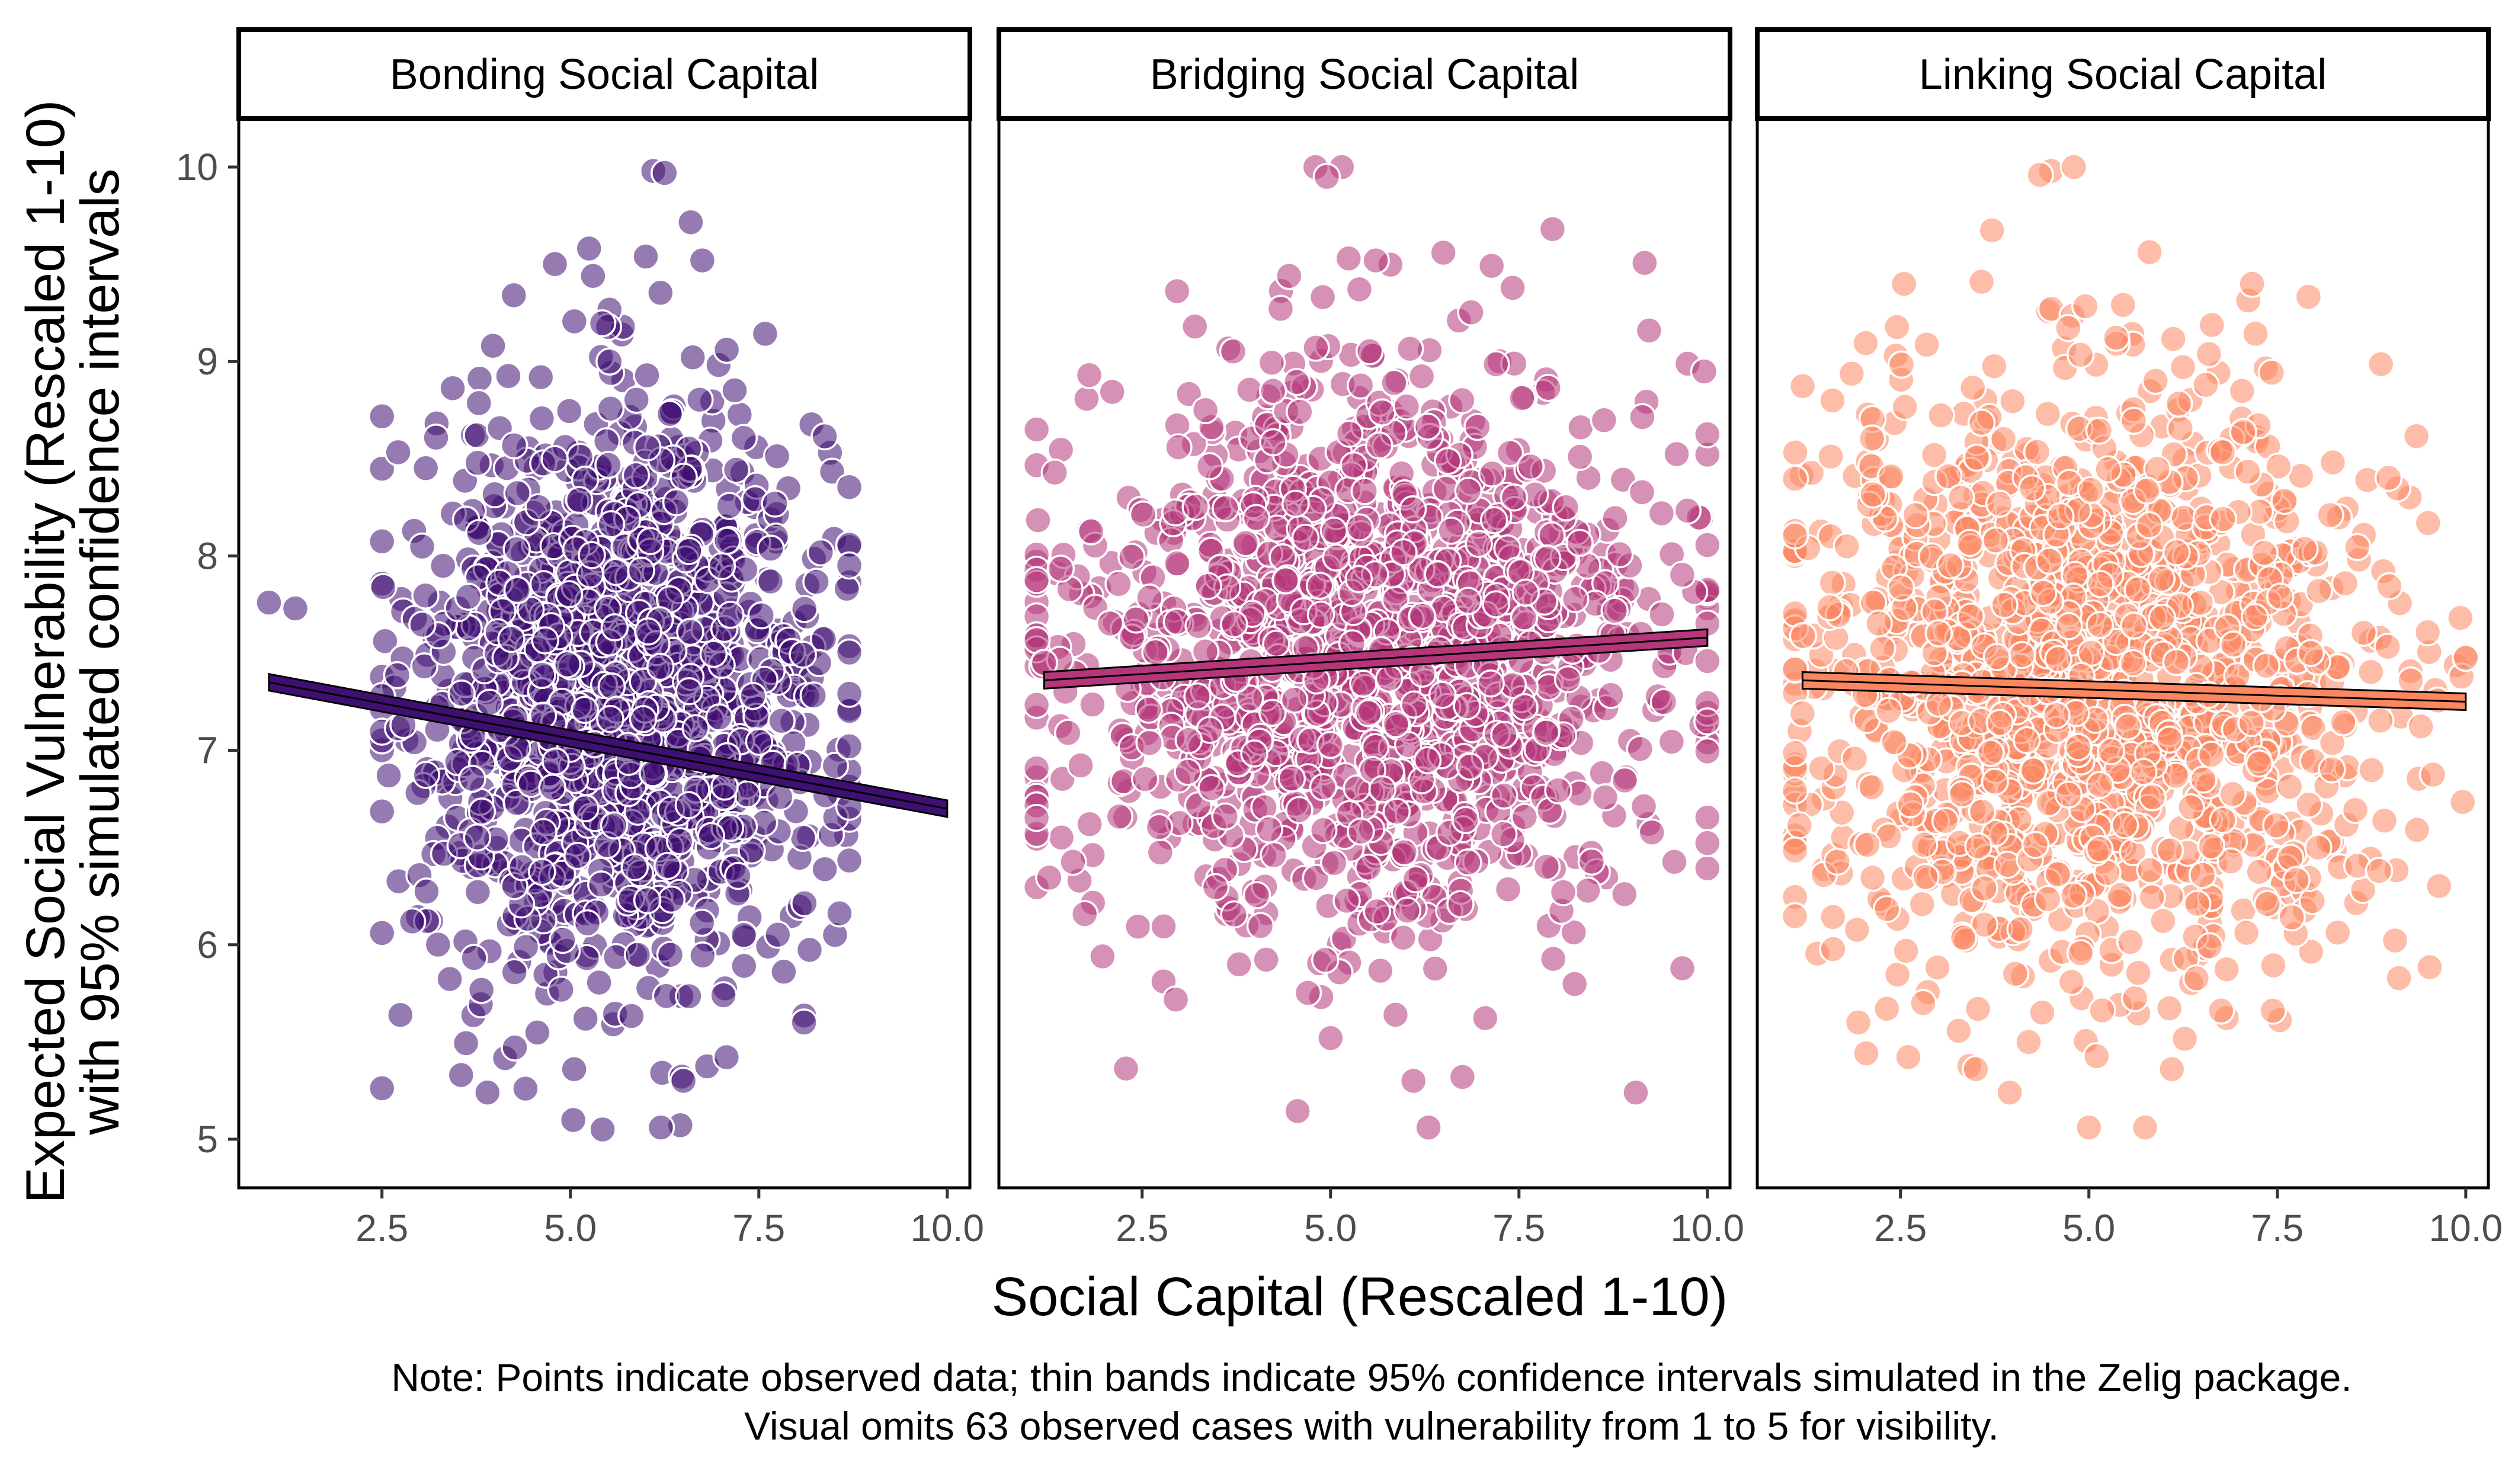  What do you see at coordinates (381, 1228) in the screenshot?
I see `x-tick-label: 2.5` at bounding box center [381, 1228].